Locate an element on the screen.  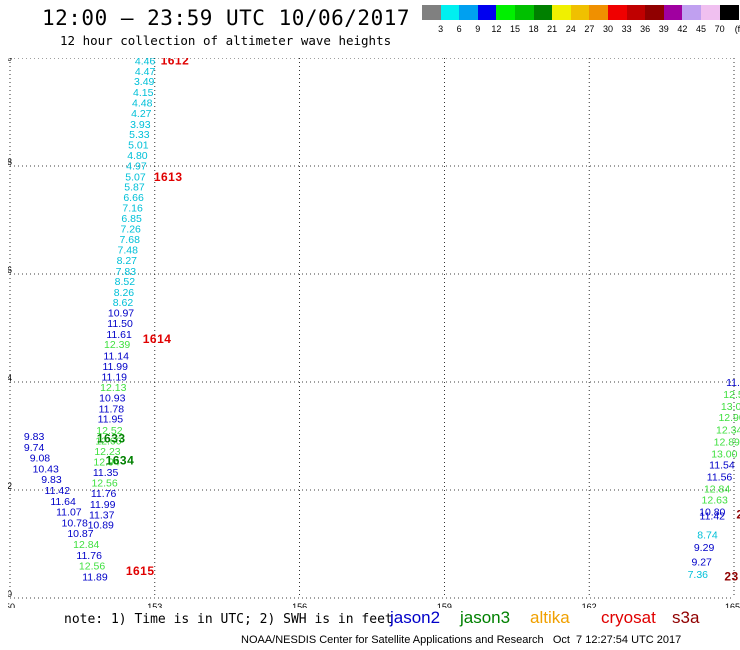
wave-height-value: 11.07 is located at coordinates (69, 513).